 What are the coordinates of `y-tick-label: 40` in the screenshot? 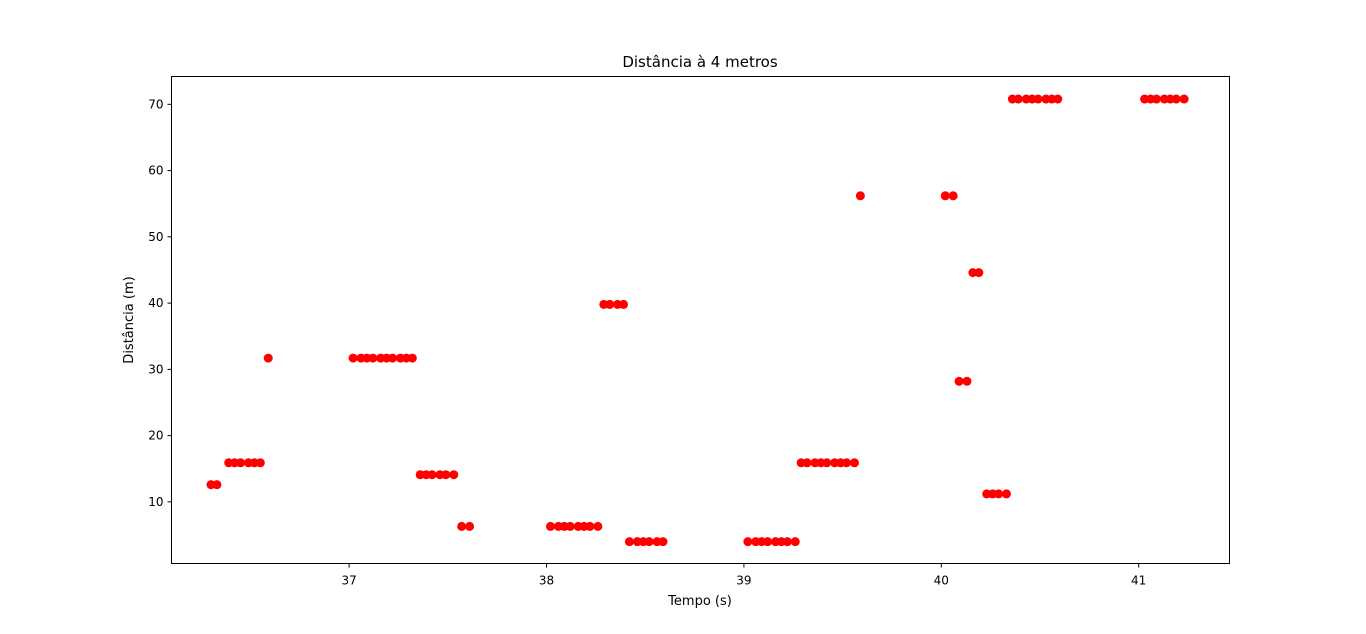 It's located at (155, 303).